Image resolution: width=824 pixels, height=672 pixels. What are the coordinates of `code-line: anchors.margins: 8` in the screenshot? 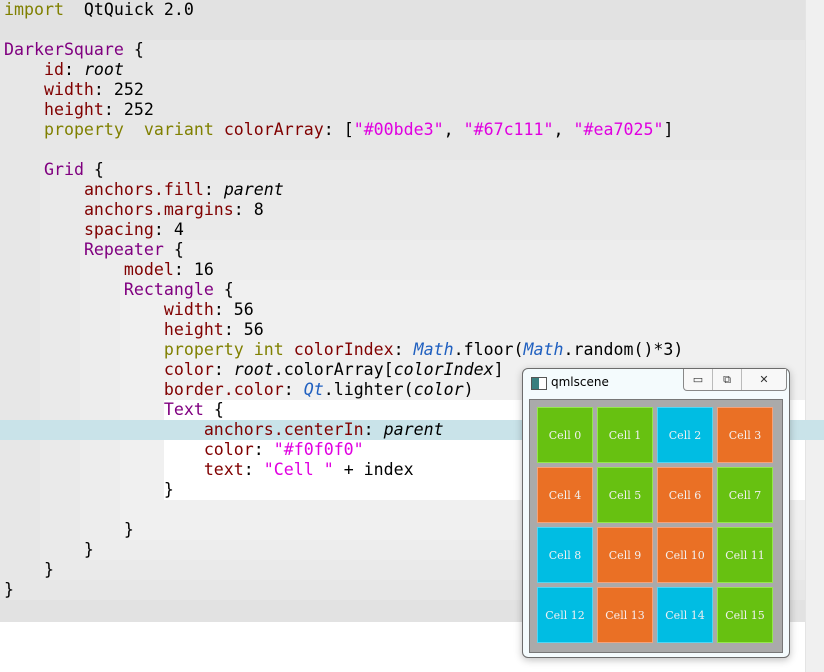 It's located at (134, 210).